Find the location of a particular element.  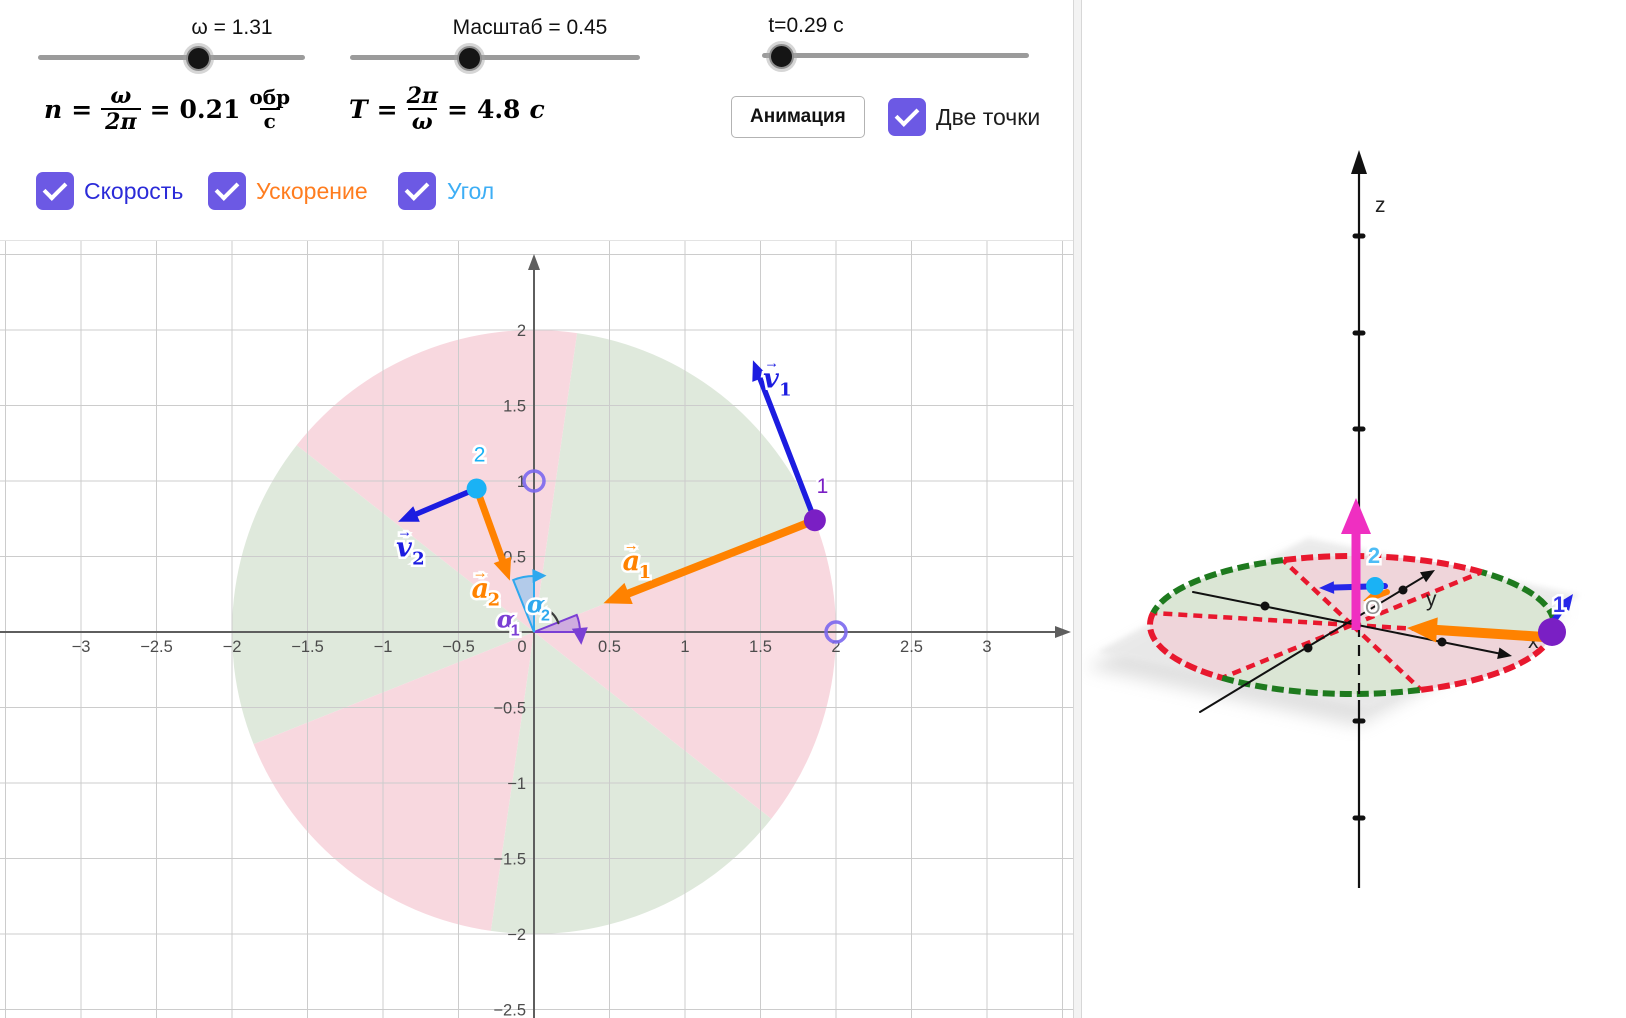

angle-label-2: α2 is located at coordinates (539, 607).